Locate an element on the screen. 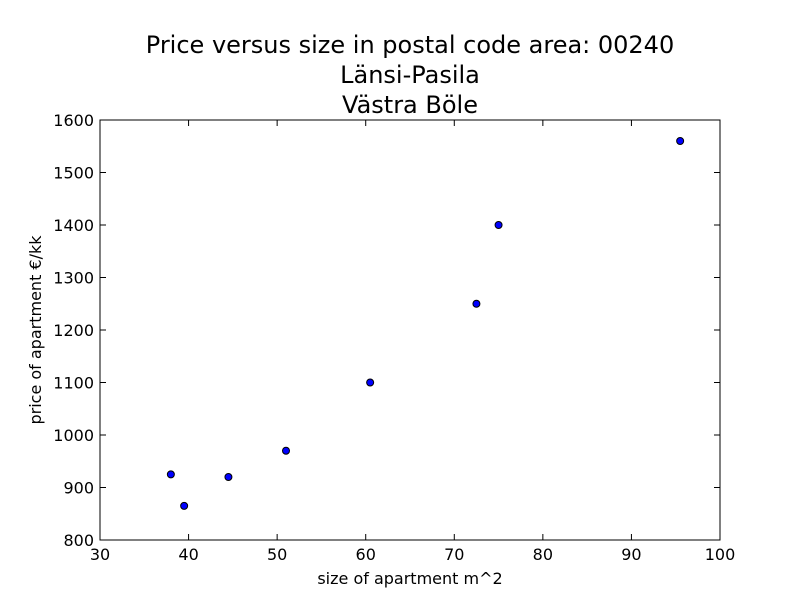 The height and width of the screenshot is (600, 800). chart-title-line-2: Länsi-Pasila is located at coordinates (410, 75).